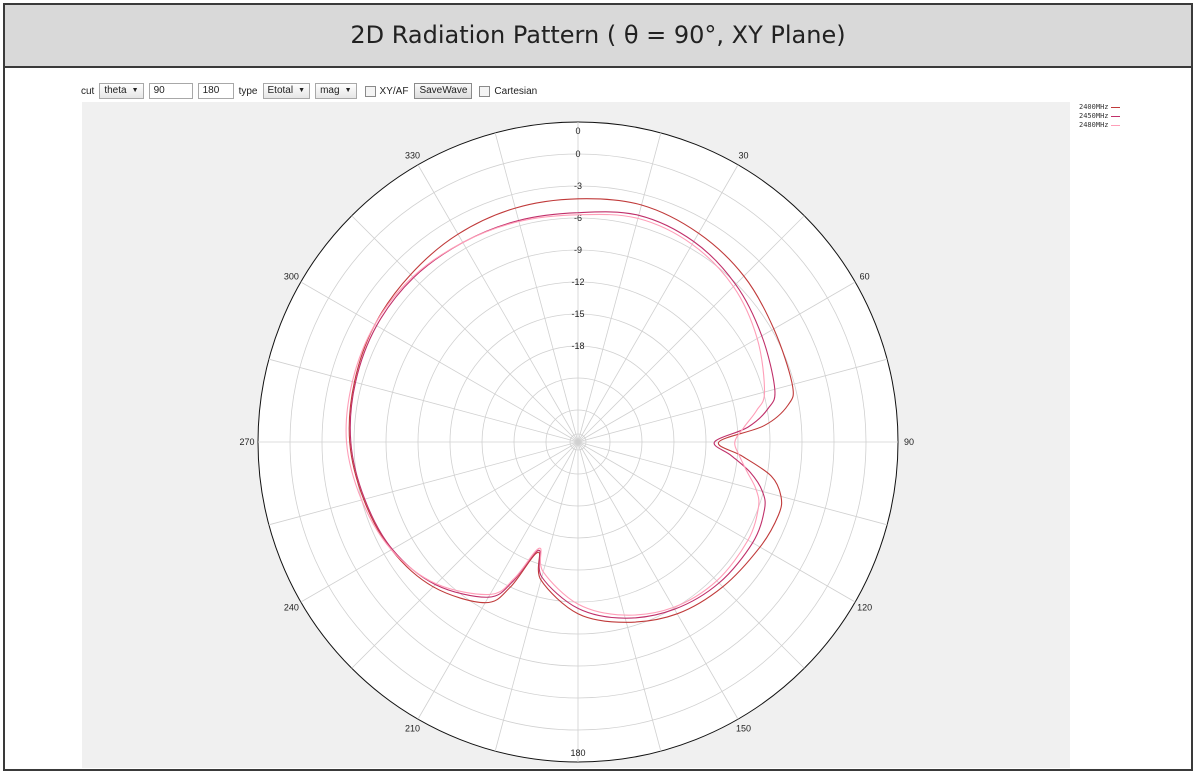 The width and height of the screenshot is (1197, 774). Describe the element at coordinates (88, 91) in the screenshot. I see `cut-label: cut` at that location.